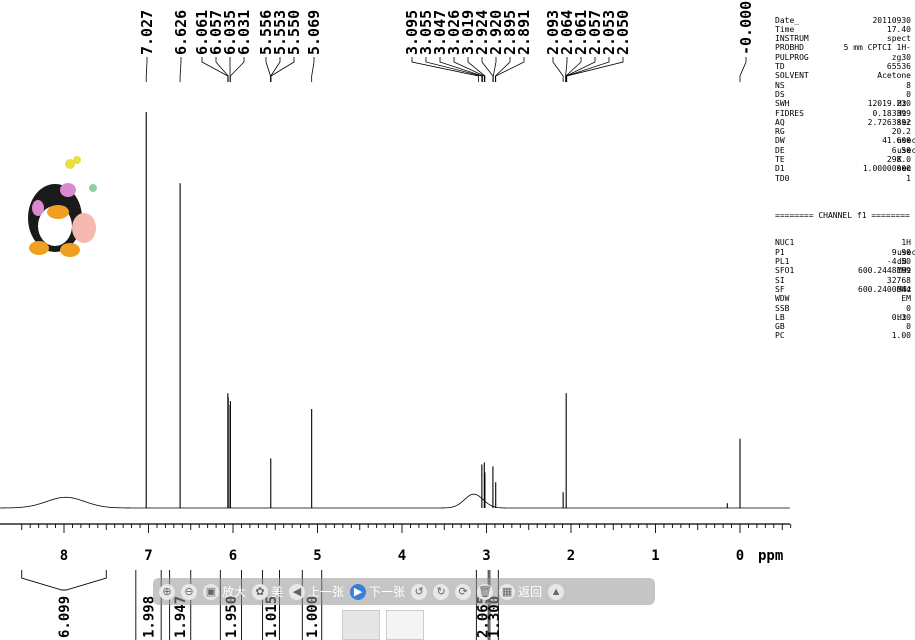 This screenshot has width=915, height=640. I want to click on param-key: AQ, so click(780, 122).